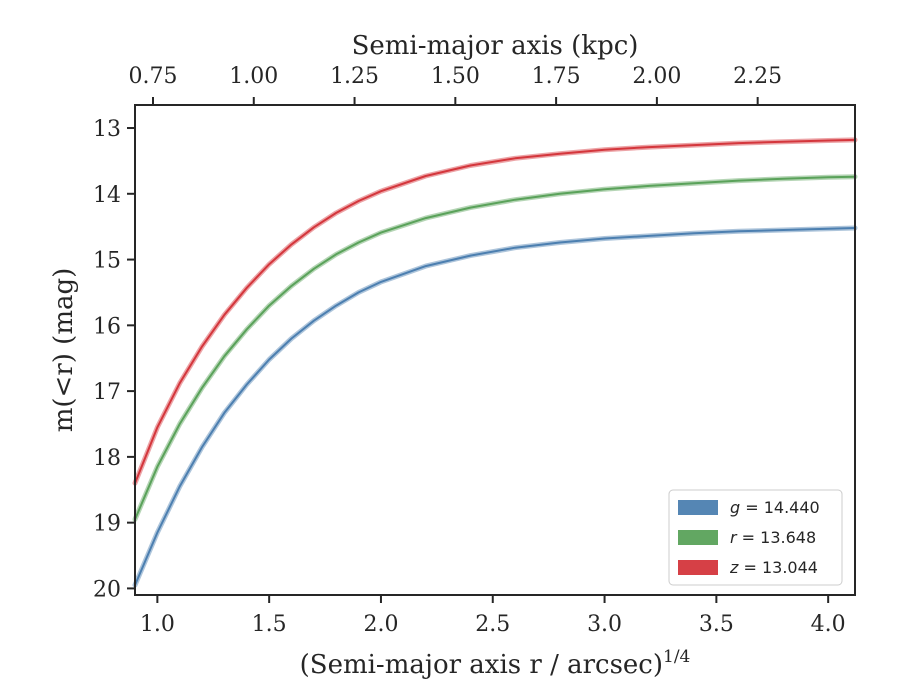 The width and height of the screenshot is (900, 700). I want to click on legend-swatch-z, so click(698, 567).